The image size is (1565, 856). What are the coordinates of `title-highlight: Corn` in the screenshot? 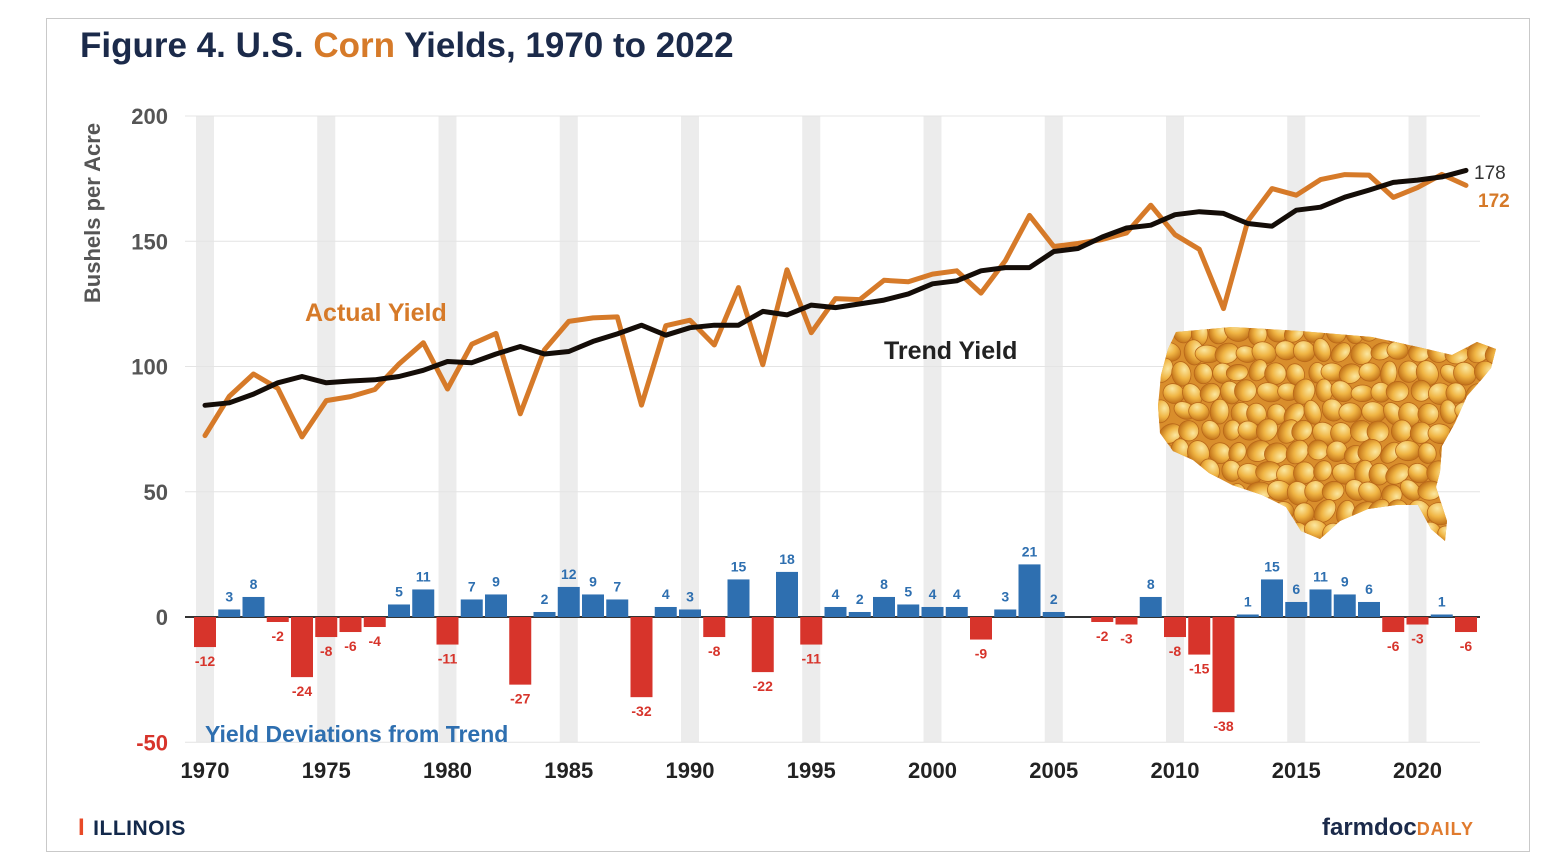 It's located at (354, 45).